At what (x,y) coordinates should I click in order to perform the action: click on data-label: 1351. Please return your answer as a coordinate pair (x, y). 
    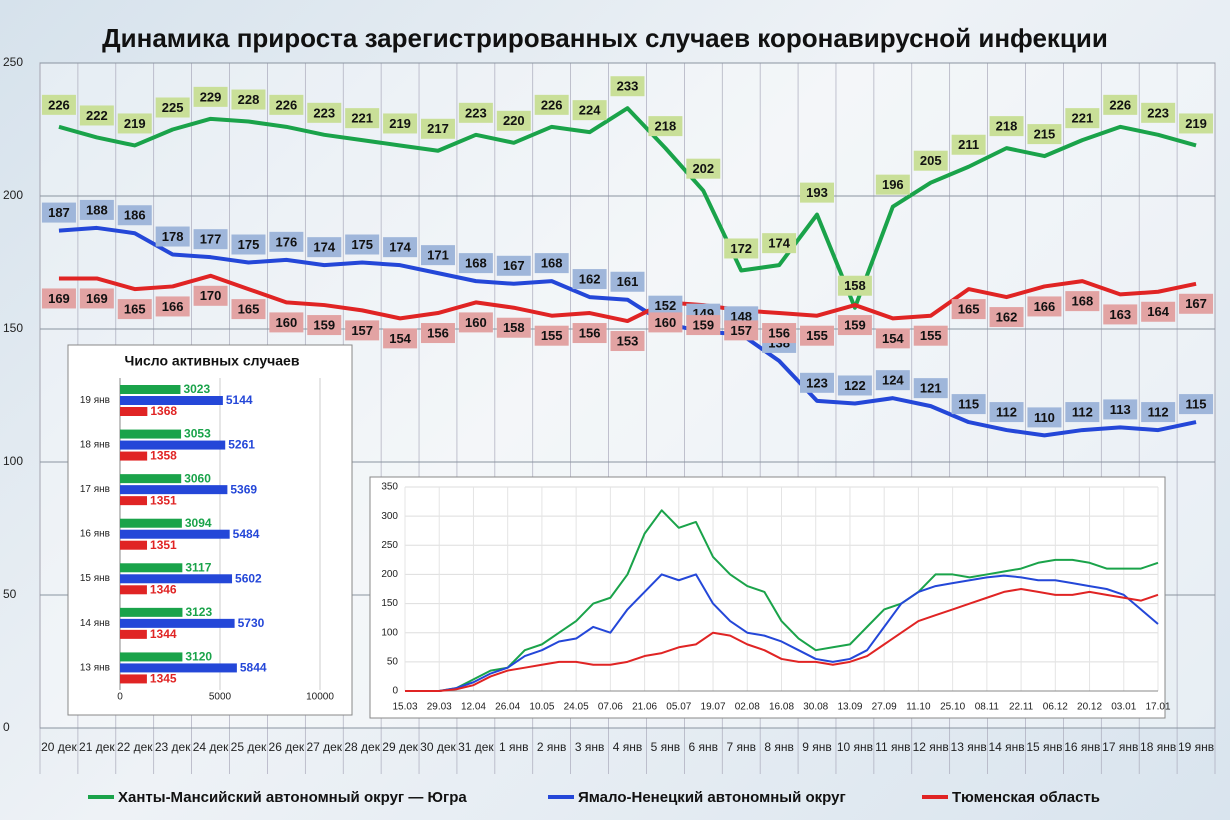
    Looking at the image, I should click on (163, 500).